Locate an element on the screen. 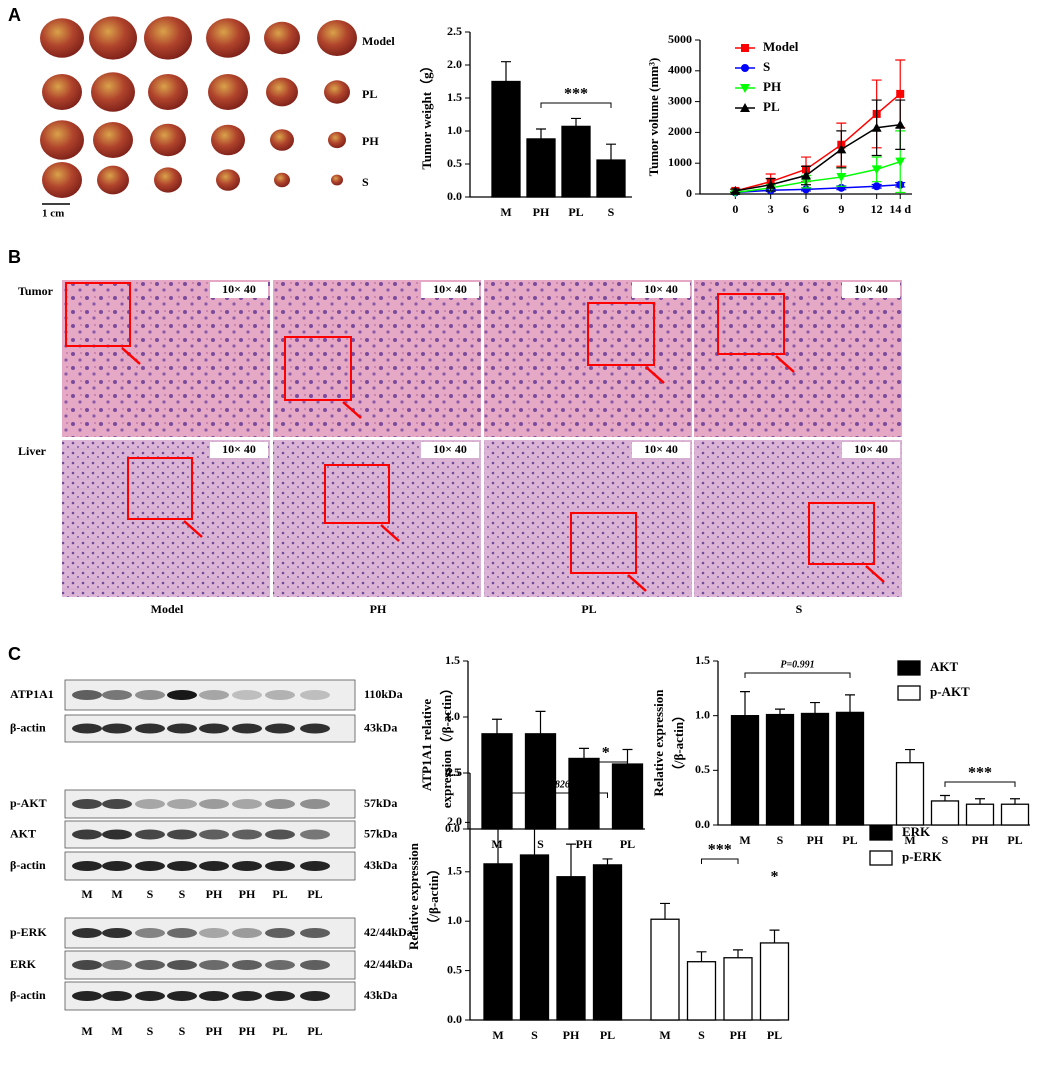  protein-label: β-actin is located at coordinates (28, 995).